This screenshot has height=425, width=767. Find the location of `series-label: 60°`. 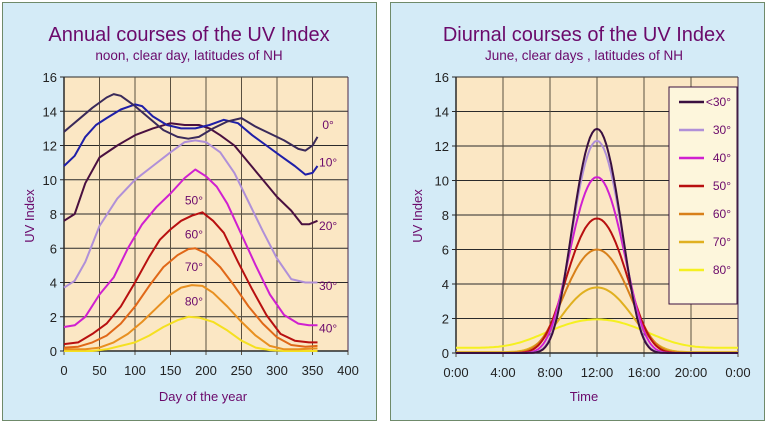

series-label: 60° is located at coordinates (194, 235).